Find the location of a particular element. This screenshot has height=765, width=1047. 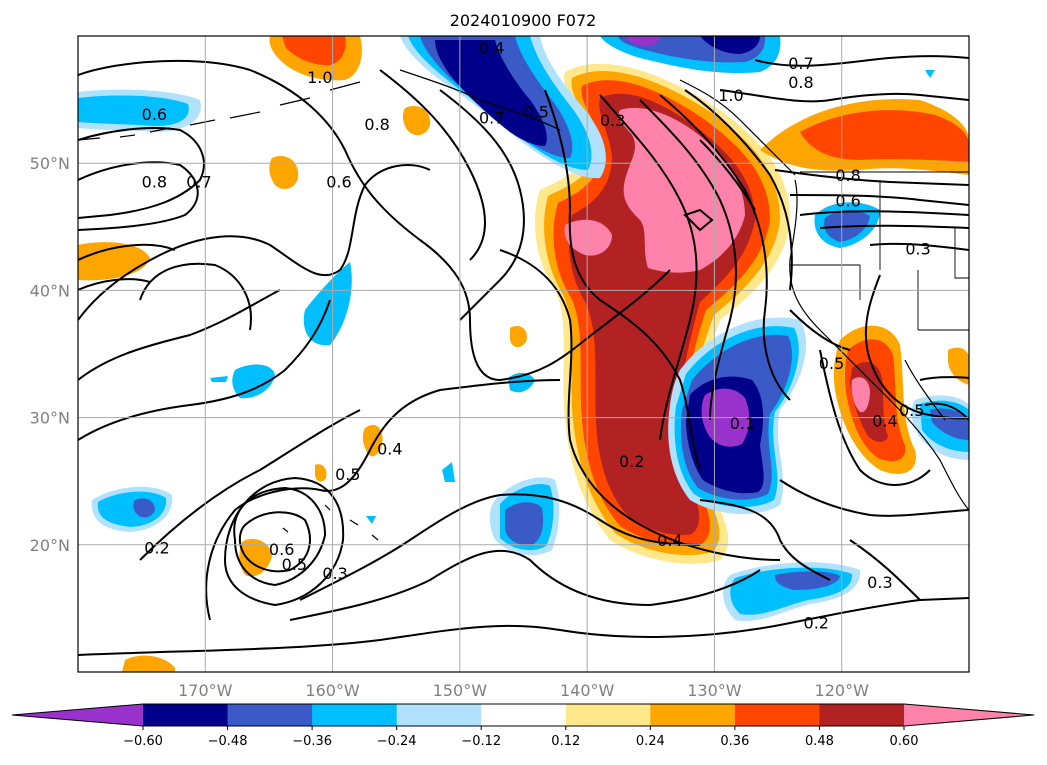

longitude-labels: 170°W 160°W 150°W 140°W 130°W 120°W is located at coordinates (523, 690).